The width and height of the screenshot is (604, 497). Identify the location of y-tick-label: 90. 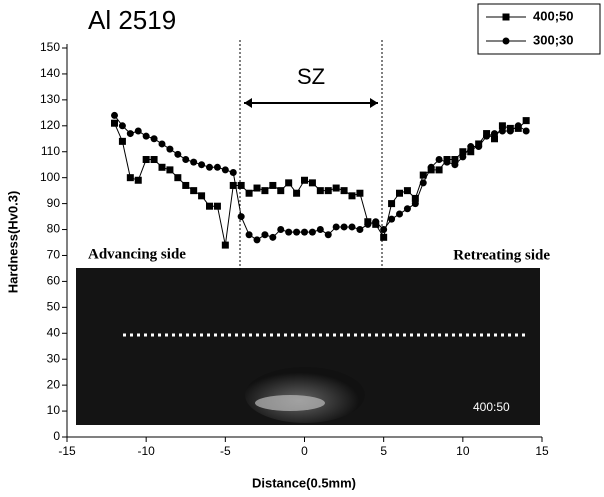
(54, 203).